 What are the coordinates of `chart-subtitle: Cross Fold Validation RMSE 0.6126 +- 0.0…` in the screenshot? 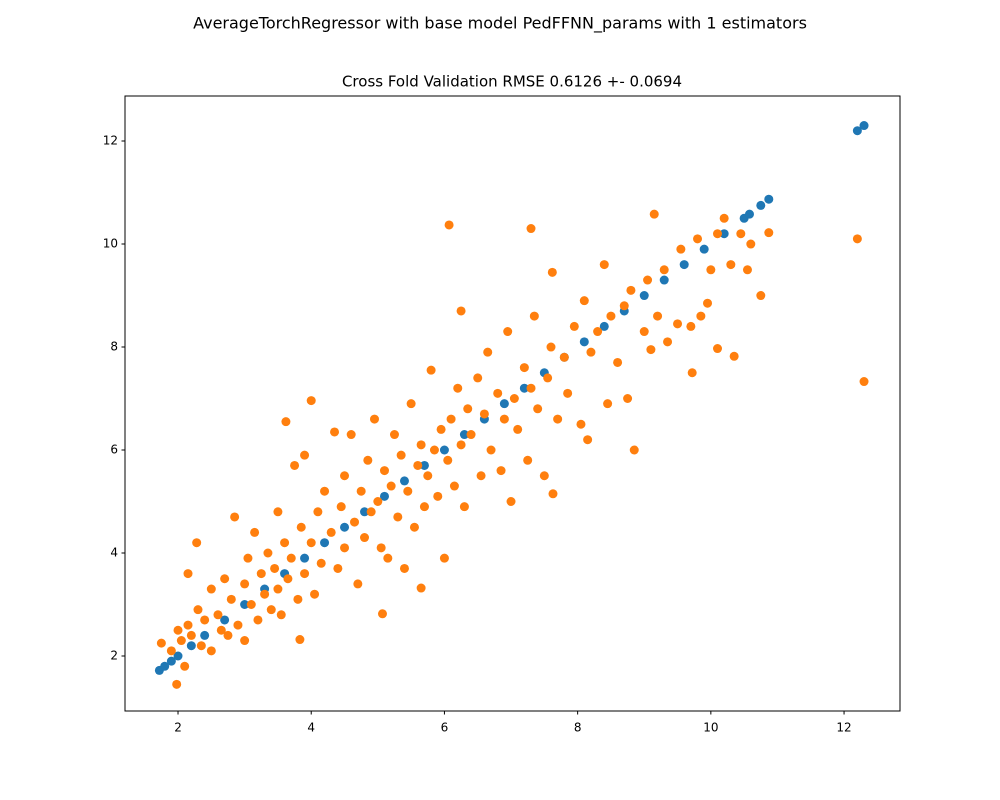 It's located at (512, 82).